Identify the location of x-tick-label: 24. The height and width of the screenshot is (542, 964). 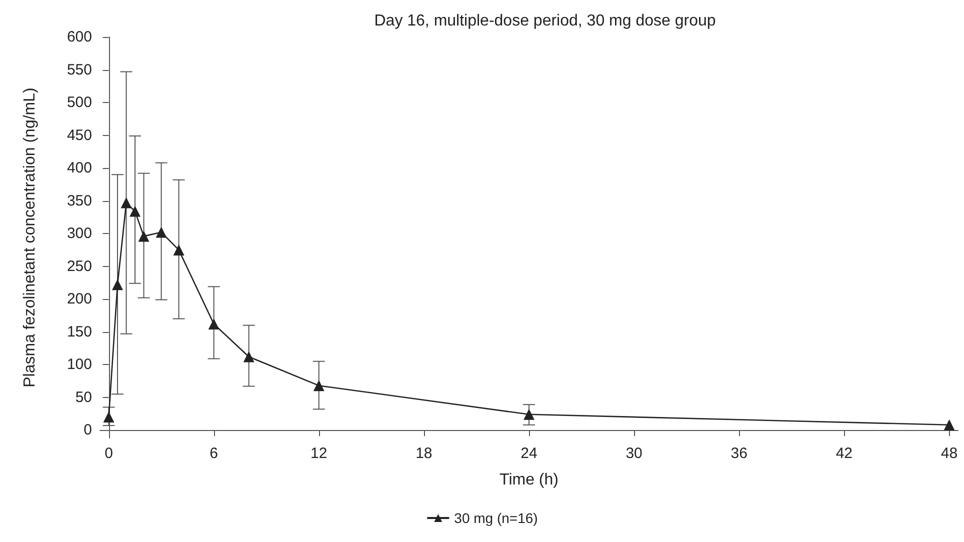
(529, 453).